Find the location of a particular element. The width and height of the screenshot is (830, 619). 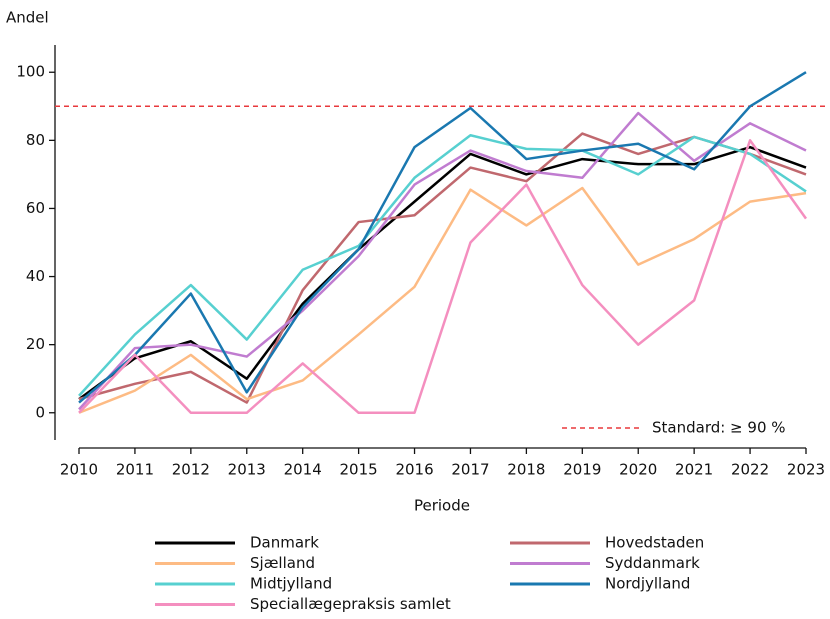

legend-label: Nordjylland is located at coordinates (647, 584).